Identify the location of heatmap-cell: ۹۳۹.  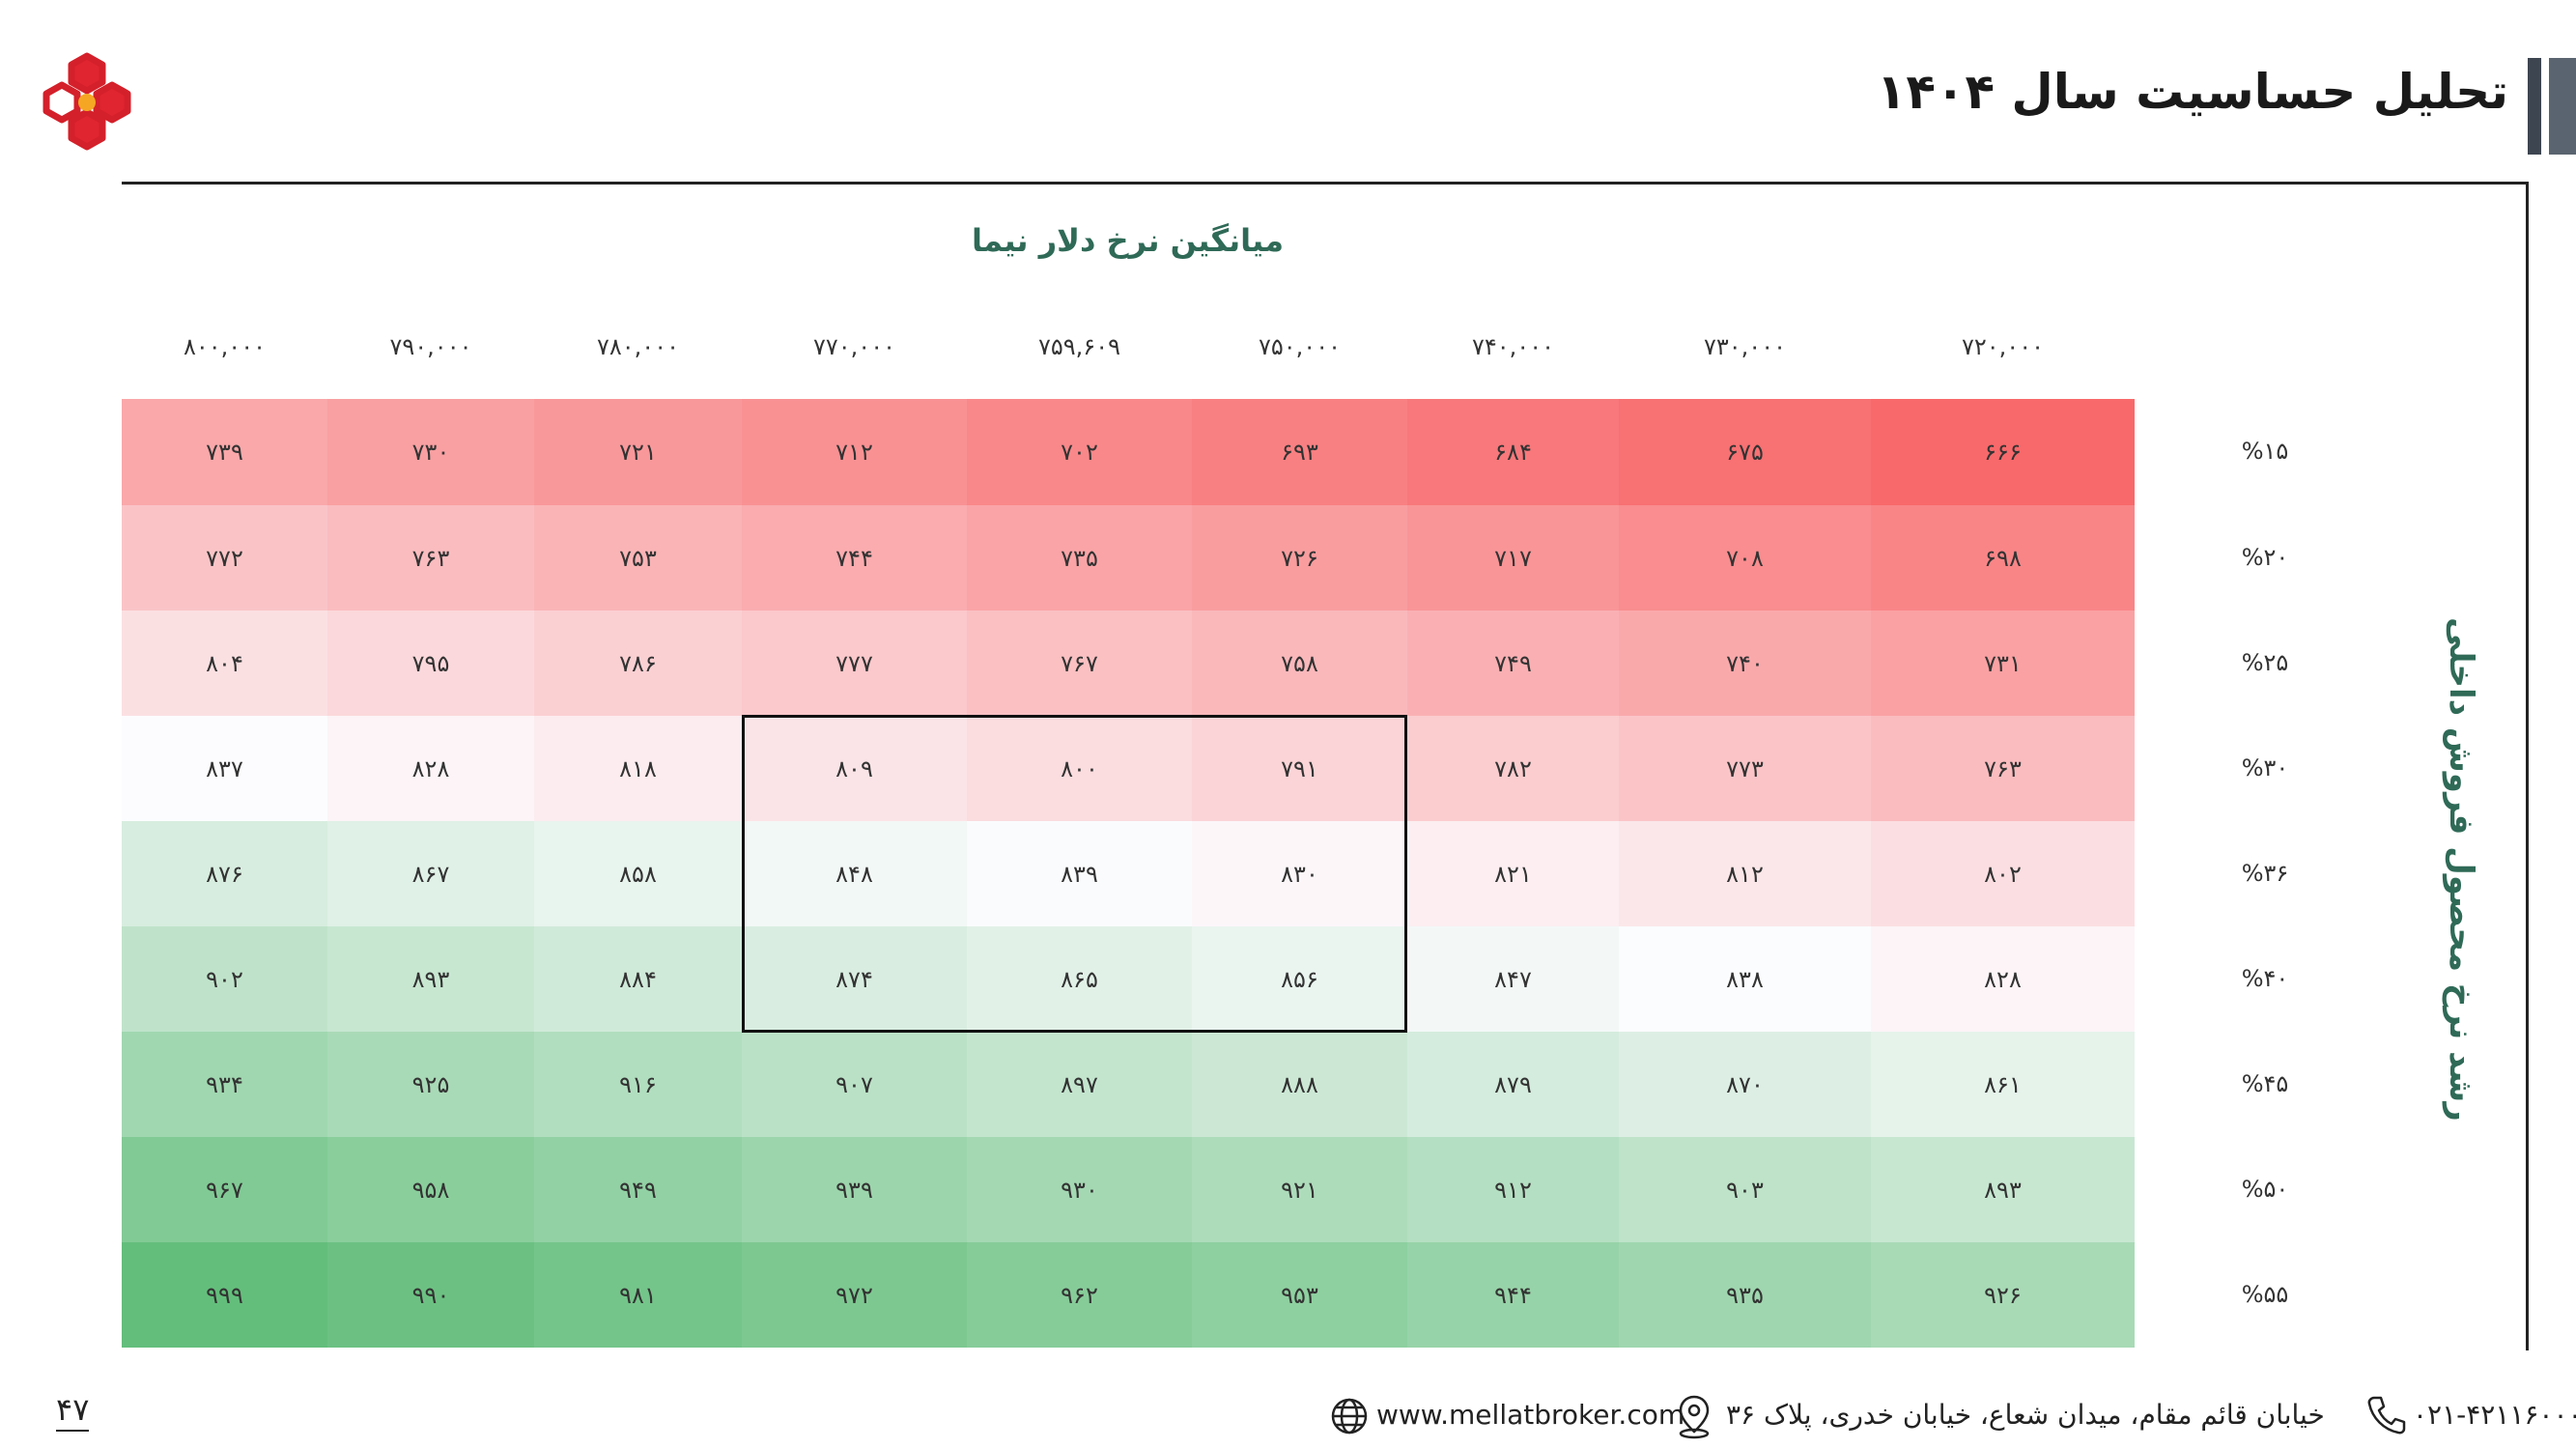
(854, 1189).